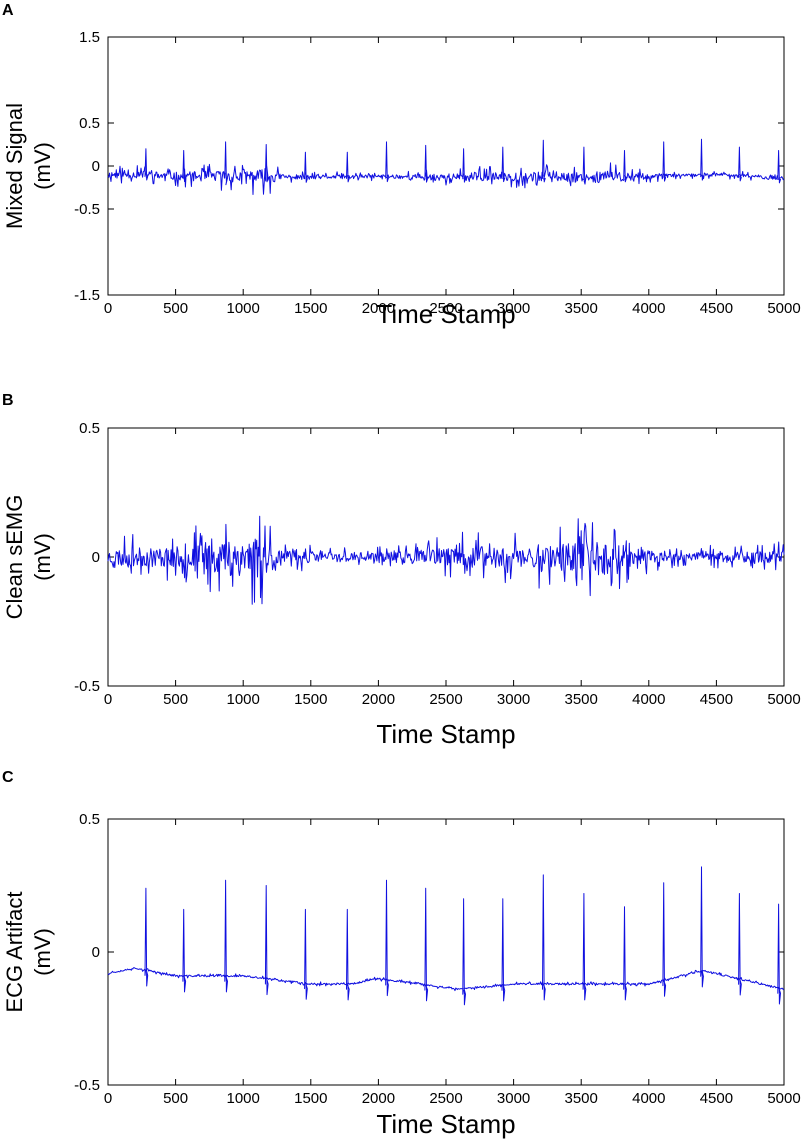 The height and width of the screenshot is (1142, 809). What do you see at coordinates (42, 557) in the screenshot?
I see `y-axis-label-b-line2: (mV)` at bounding box center [42, 557].